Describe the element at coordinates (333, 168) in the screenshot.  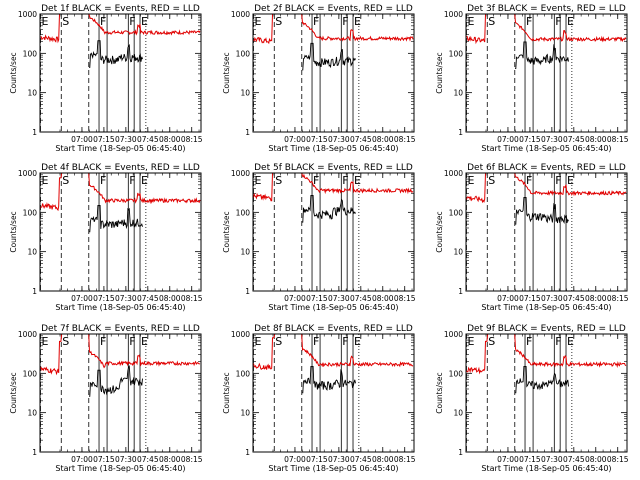
I see `panel-title: Det 5f BLACK = Events, RED = LLD` at that location.